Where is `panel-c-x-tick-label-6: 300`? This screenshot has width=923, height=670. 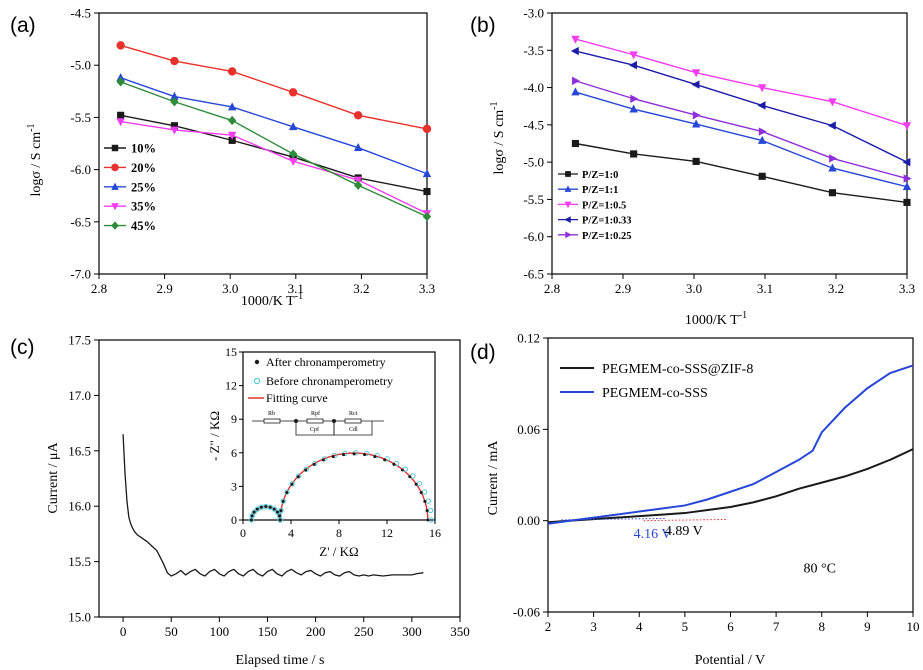 panel-c-x-tick-label-6: 300 is located at coordinates (412, 631).